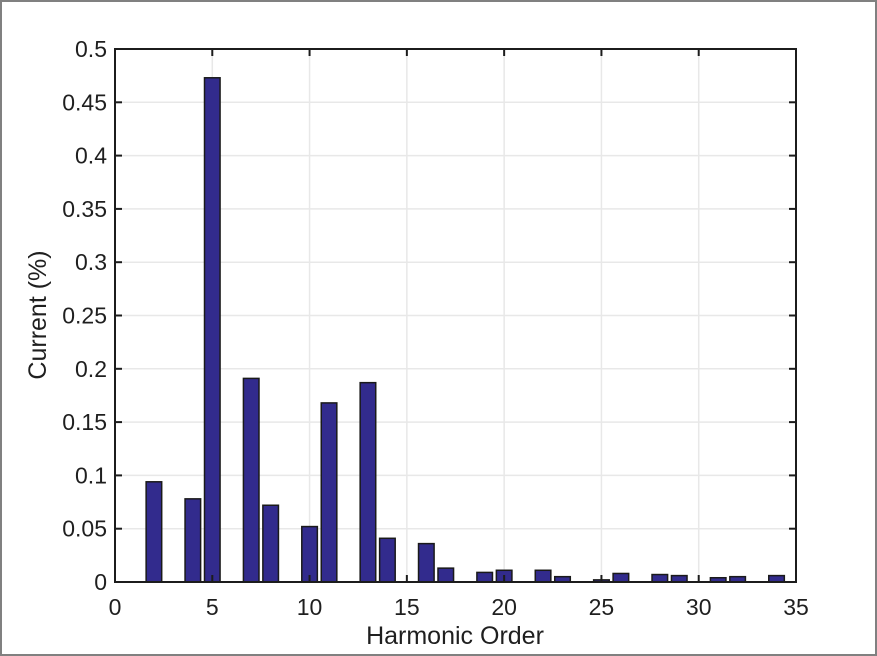 The height and width of the screenshot is (656, 877). What do you see at coordinates (84, 529) in the screenshot?
I see `y-tick-label: 0.05` at bounding box center [84, 529].